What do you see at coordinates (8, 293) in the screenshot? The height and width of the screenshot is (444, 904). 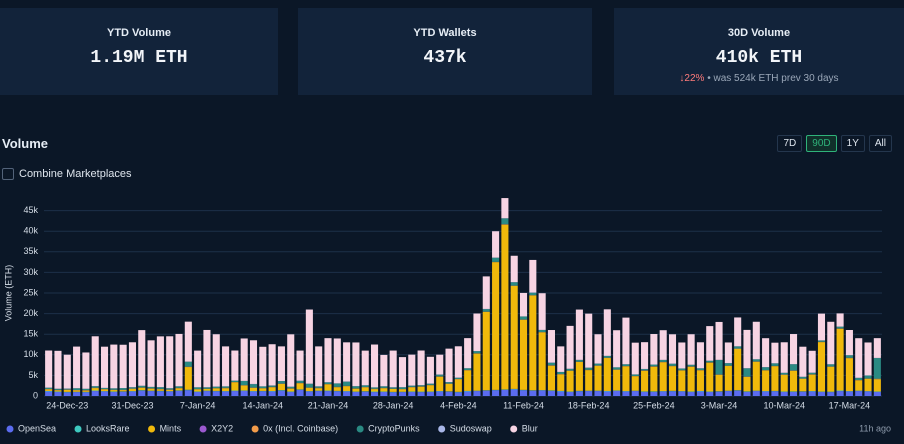 I see `y-axis-label: Volume (ETH)` at bounding box center [8, 293].